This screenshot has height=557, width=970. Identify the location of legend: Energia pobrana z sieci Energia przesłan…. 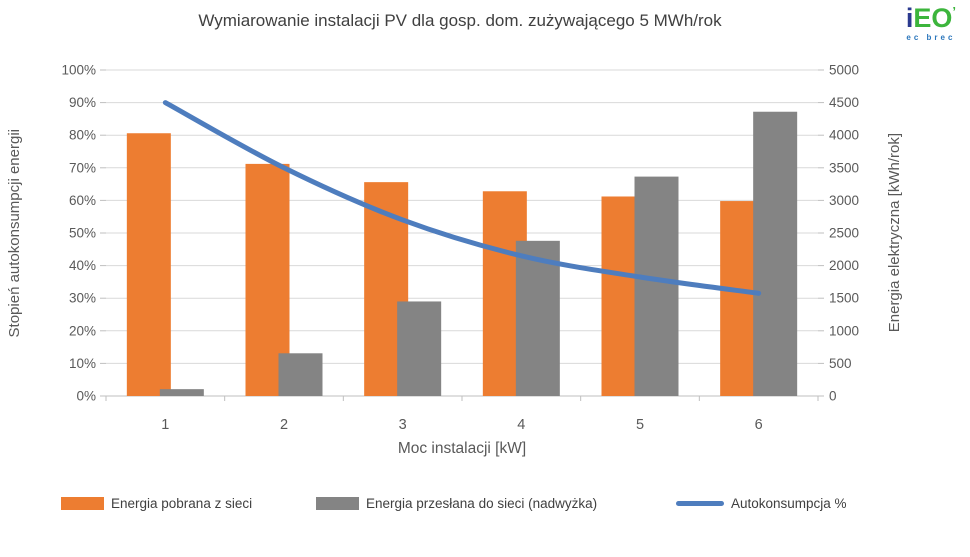
(485, 509).